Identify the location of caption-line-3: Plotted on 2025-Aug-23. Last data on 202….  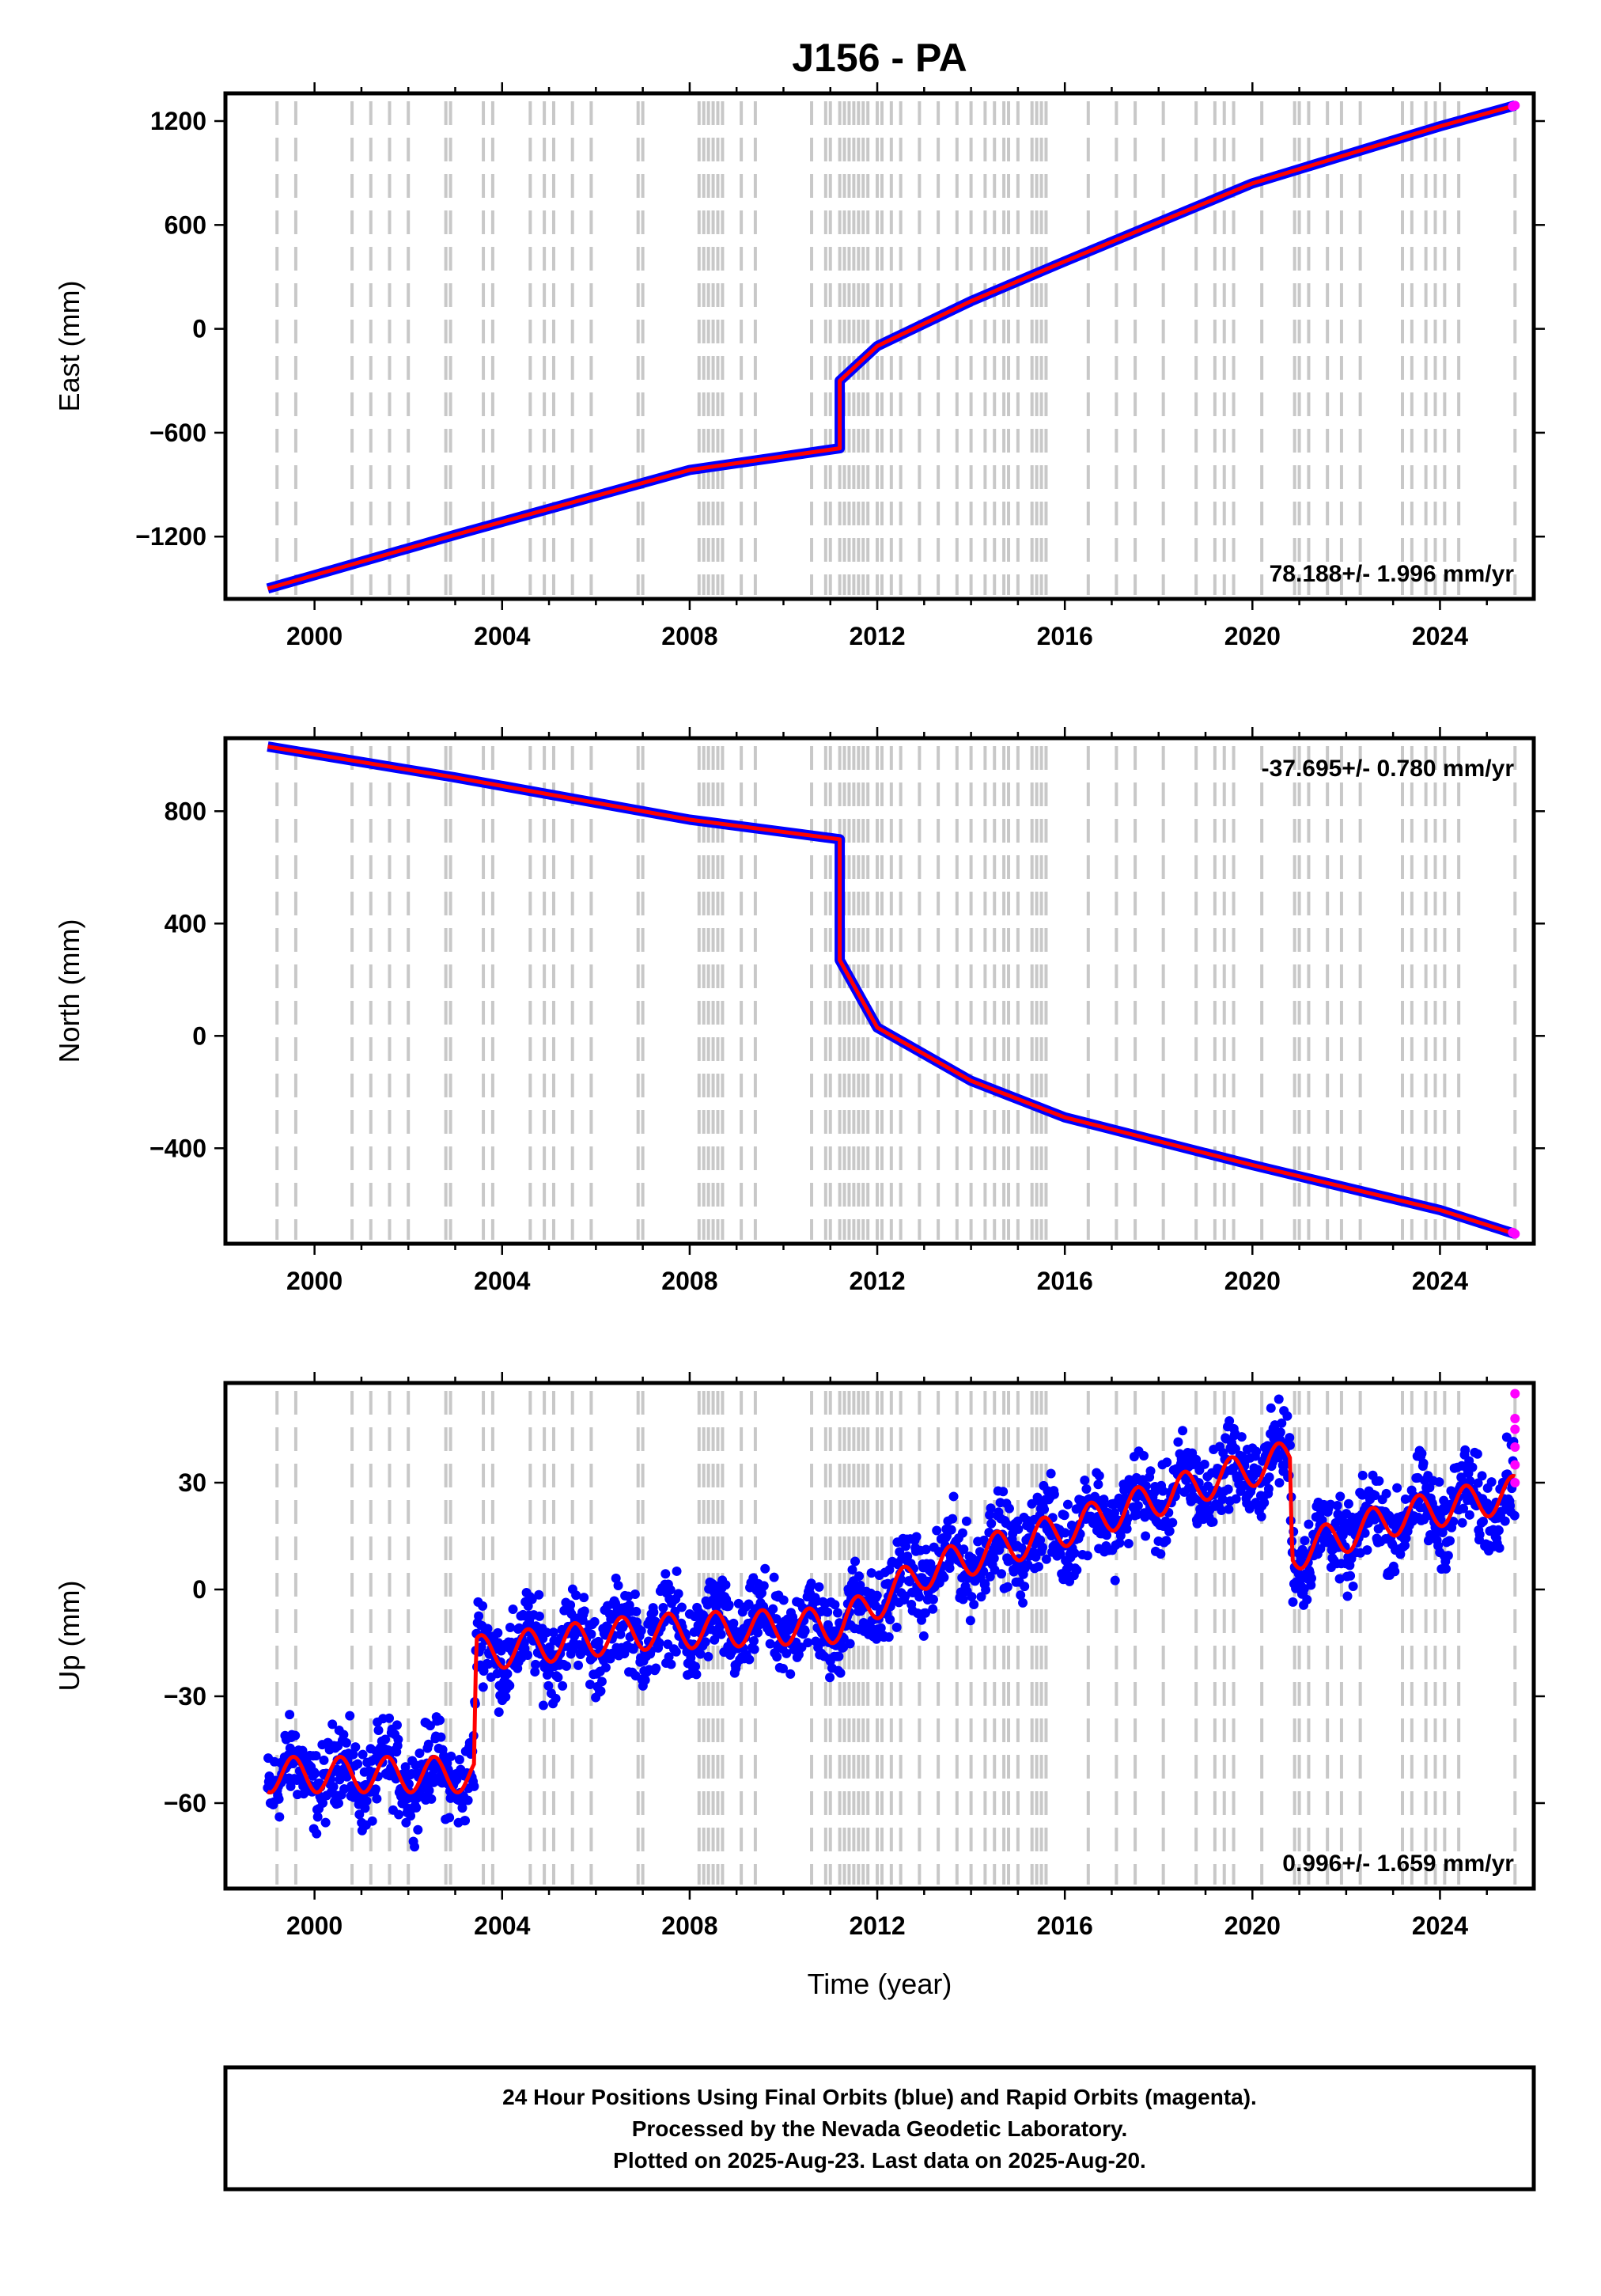
(879, 2161).